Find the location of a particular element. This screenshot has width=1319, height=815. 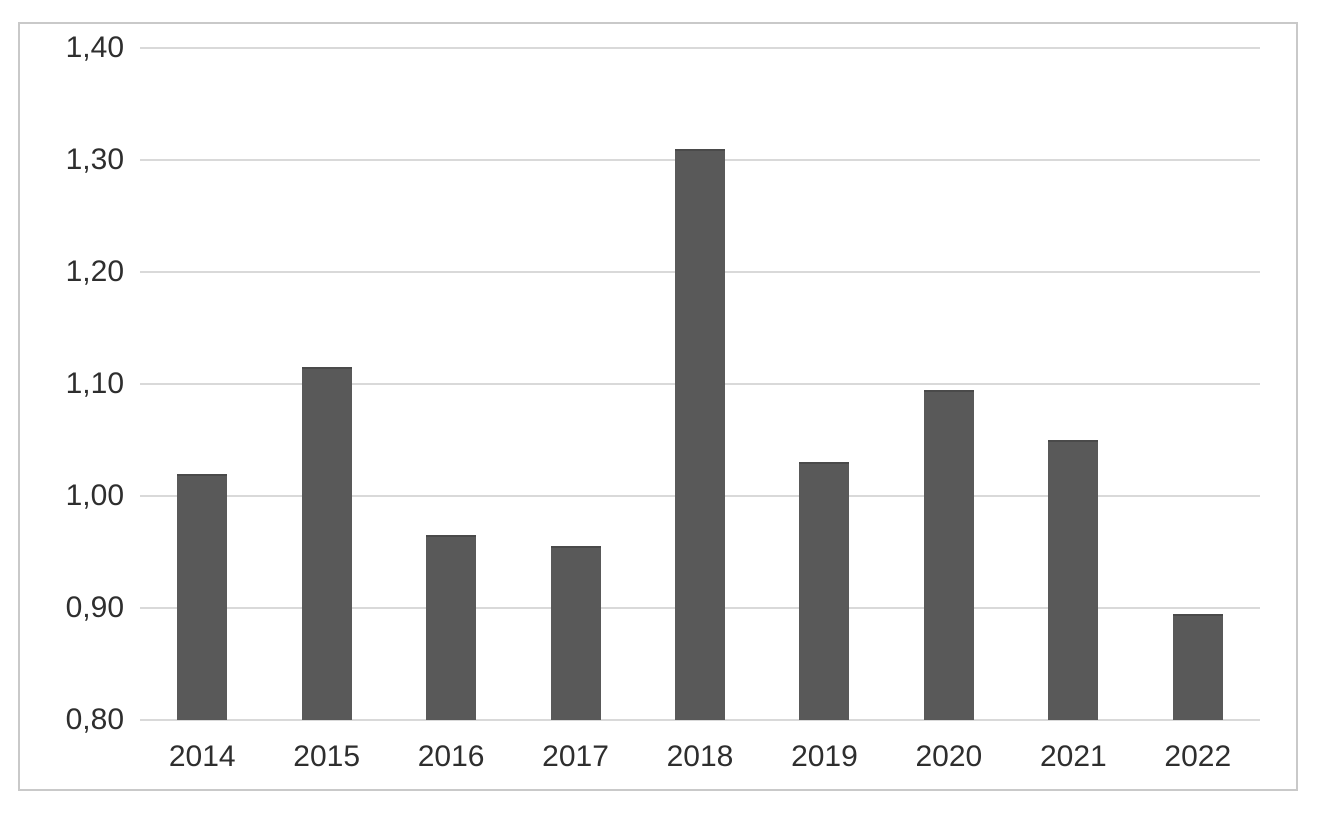

bar-2017 is located at coordinates (575, 633).